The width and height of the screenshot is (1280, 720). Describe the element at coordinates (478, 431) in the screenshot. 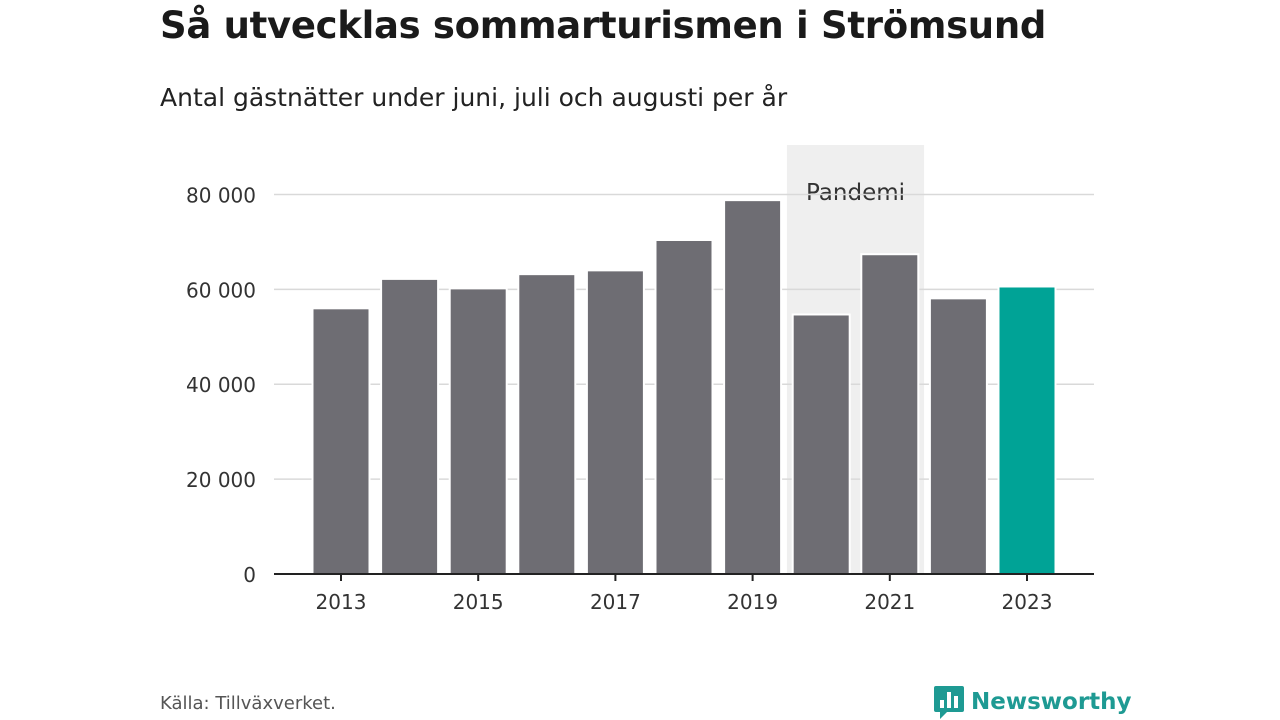

I see `bar-2015` at that location.